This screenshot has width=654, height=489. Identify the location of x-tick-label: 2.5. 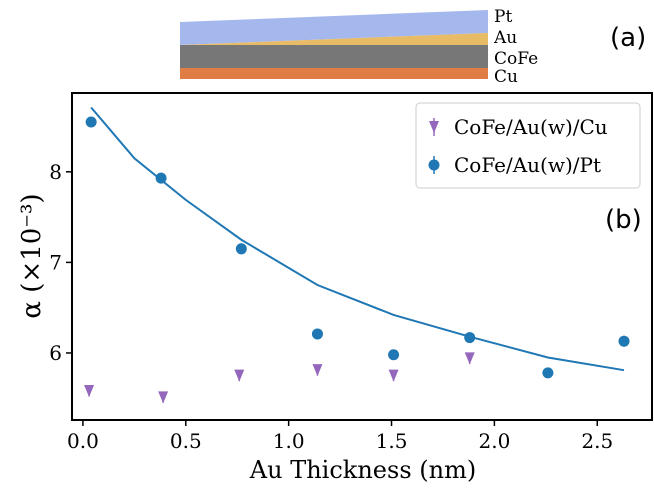
(597, 441).